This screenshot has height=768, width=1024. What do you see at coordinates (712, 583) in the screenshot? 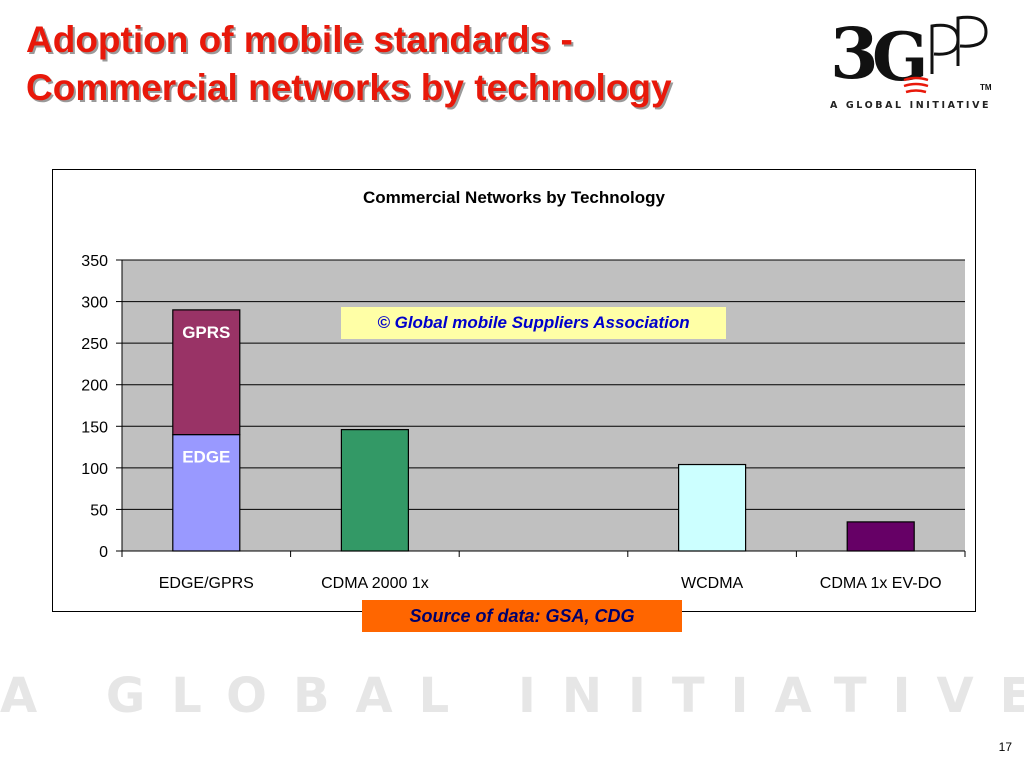
I see `x-tick-label: WCDMA` at bounding box center [712, 583].